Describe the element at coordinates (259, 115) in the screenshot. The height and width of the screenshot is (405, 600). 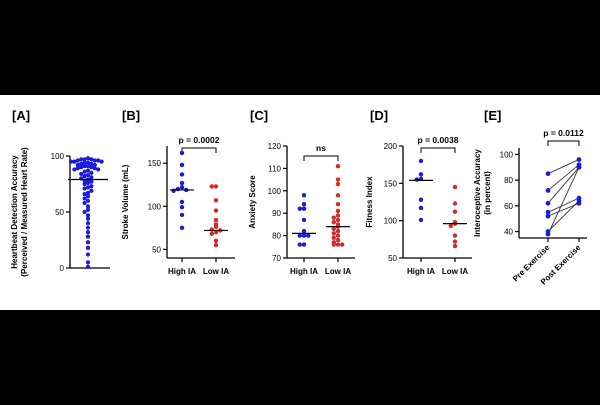
I see `panel-label: [C]` at that location.